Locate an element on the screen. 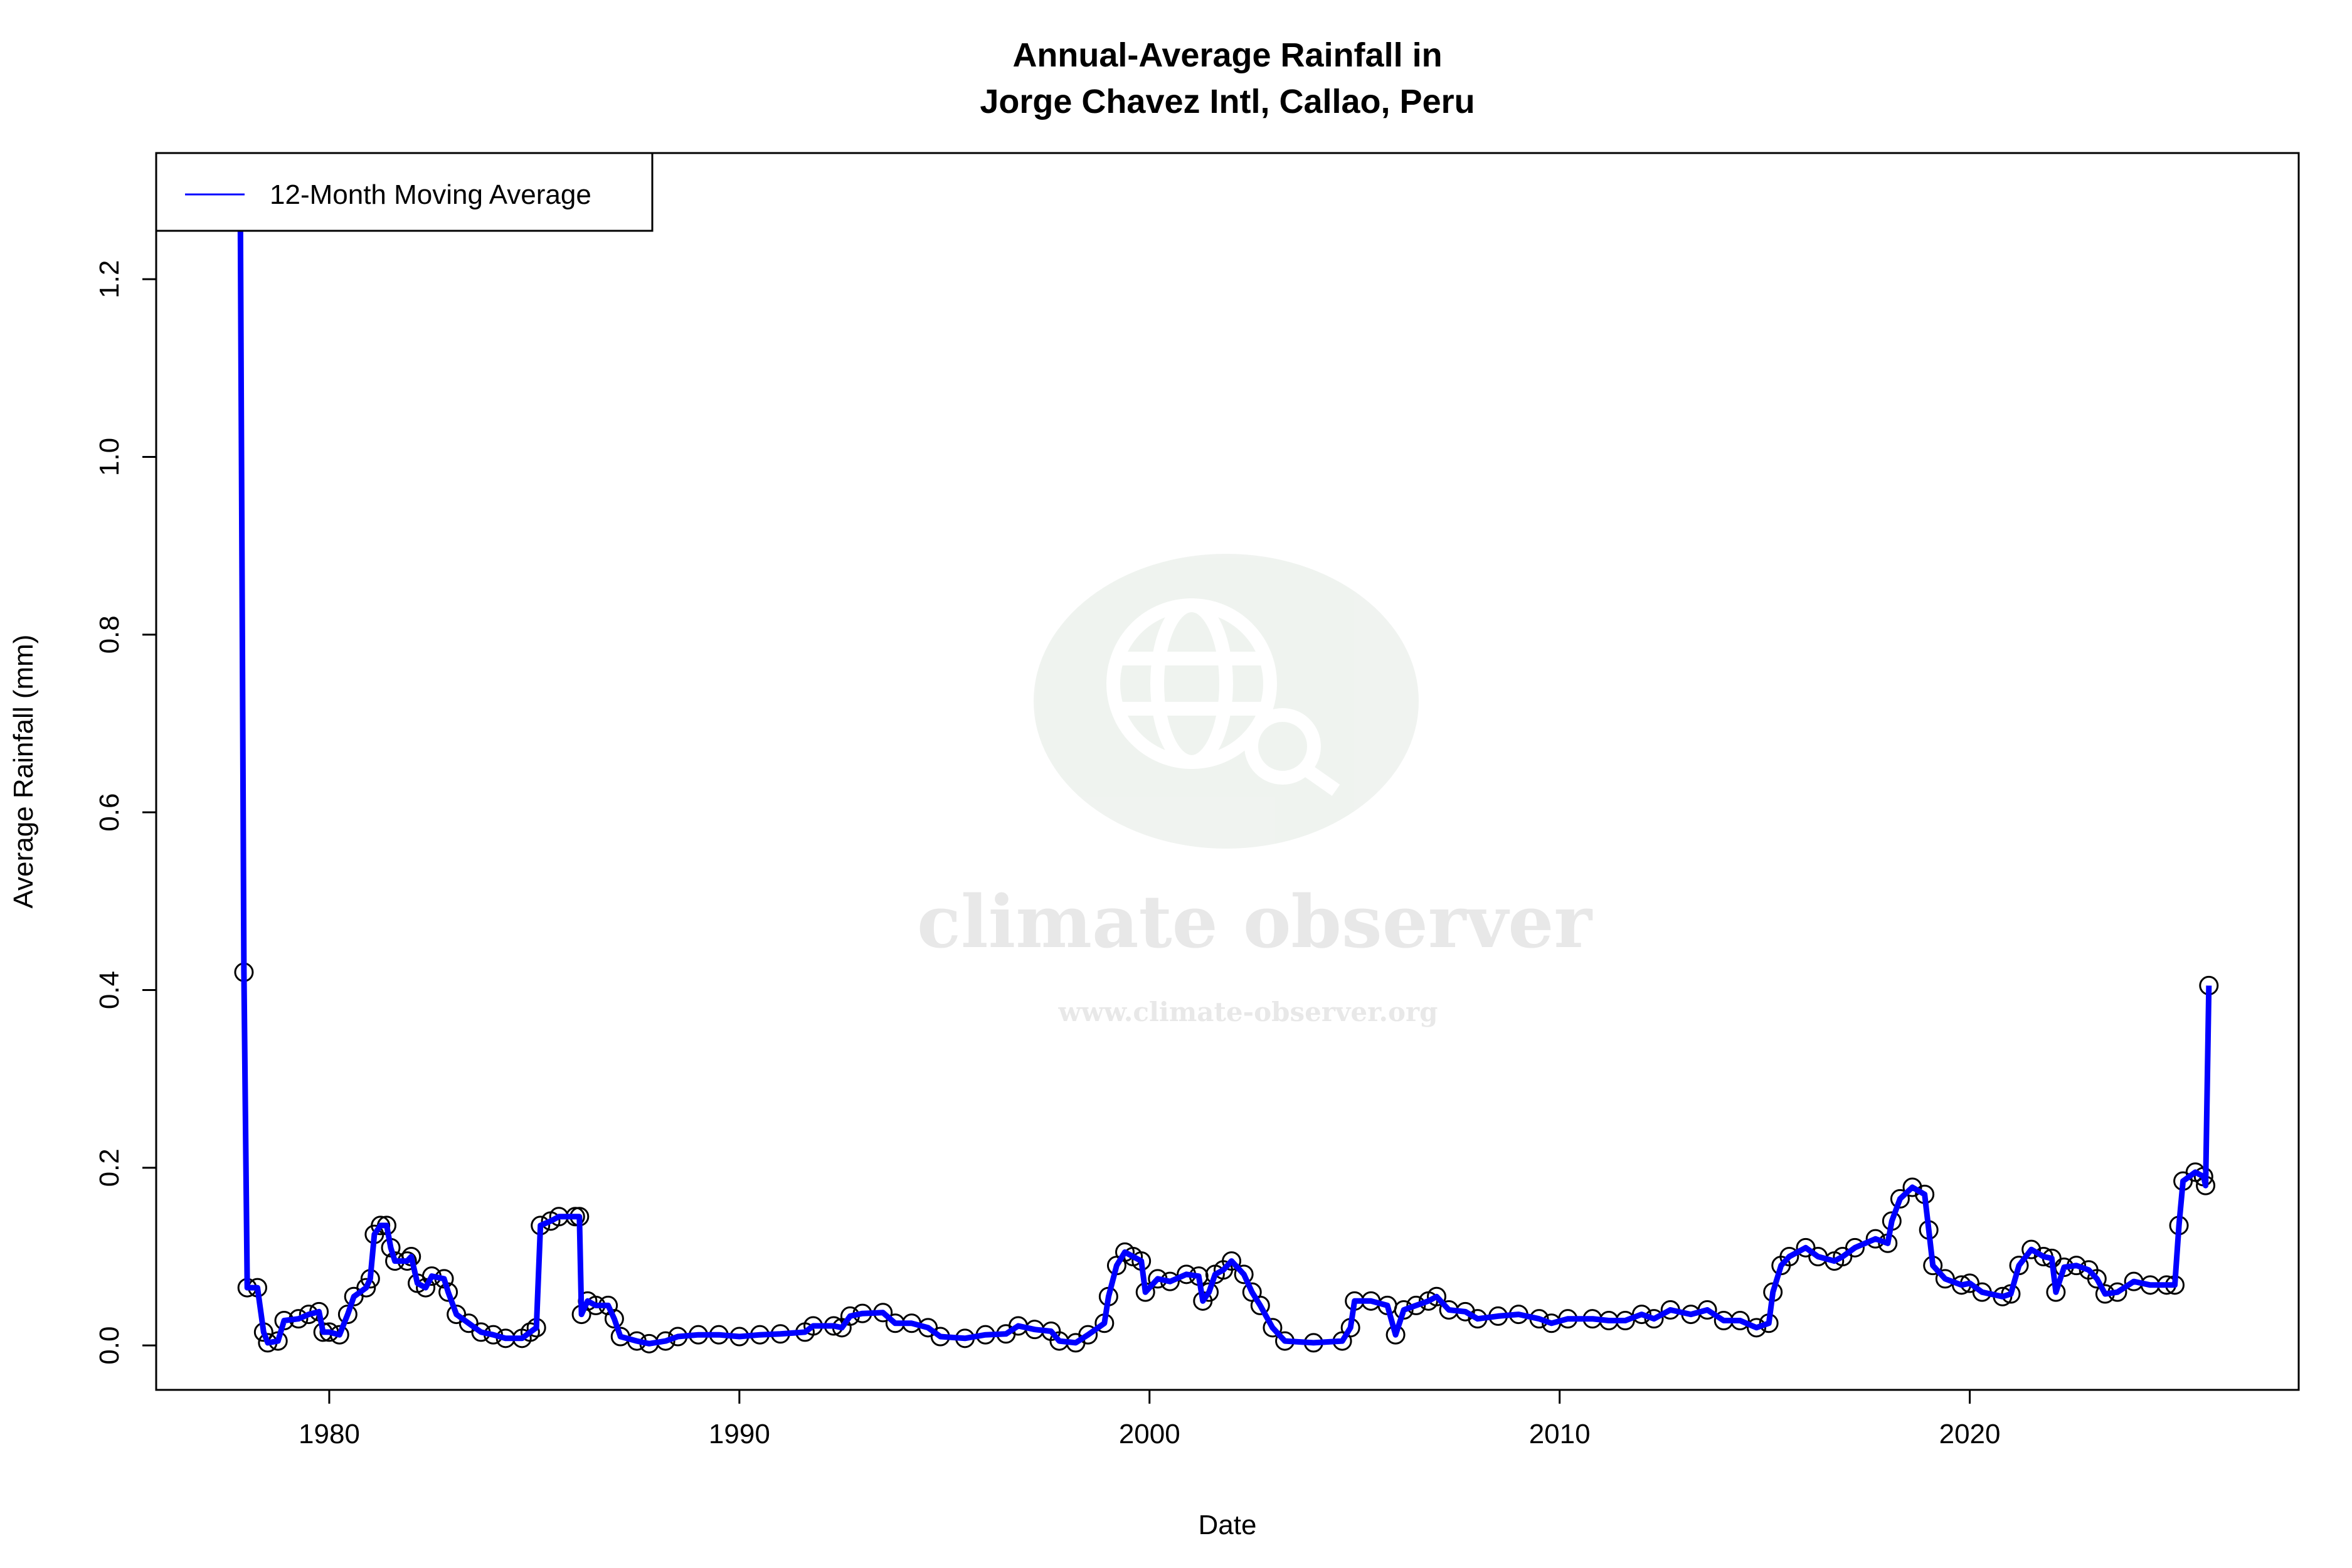  legend: 12-Month Moving Average is located at coordinates (404, 192).